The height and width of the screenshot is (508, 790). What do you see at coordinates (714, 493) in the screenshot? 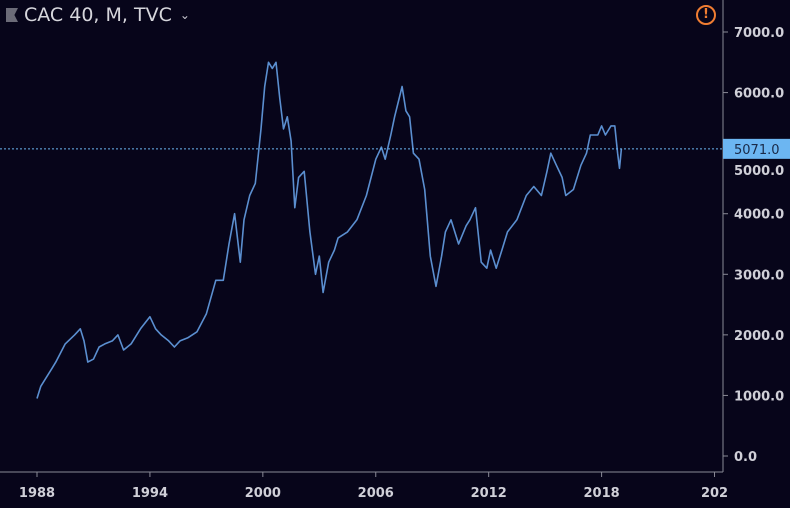
I see `x-tick-label: 202` at bounding box center [714, 493].